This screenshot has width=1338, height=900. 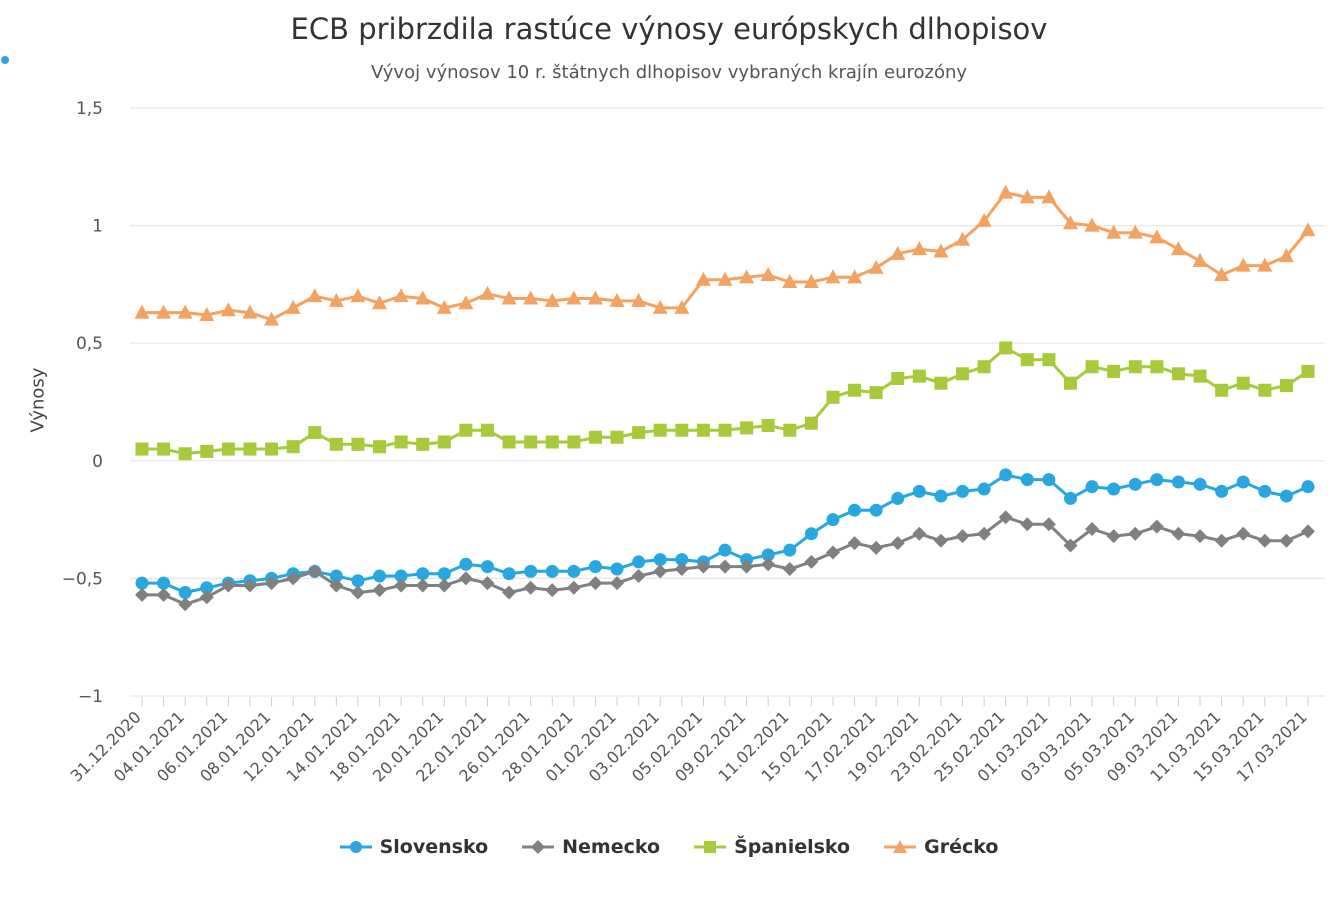 What do you see at coordinates (961, 847) in the screenshot?
I see `legend-label: Grécko` at bounding box center [961, 847].